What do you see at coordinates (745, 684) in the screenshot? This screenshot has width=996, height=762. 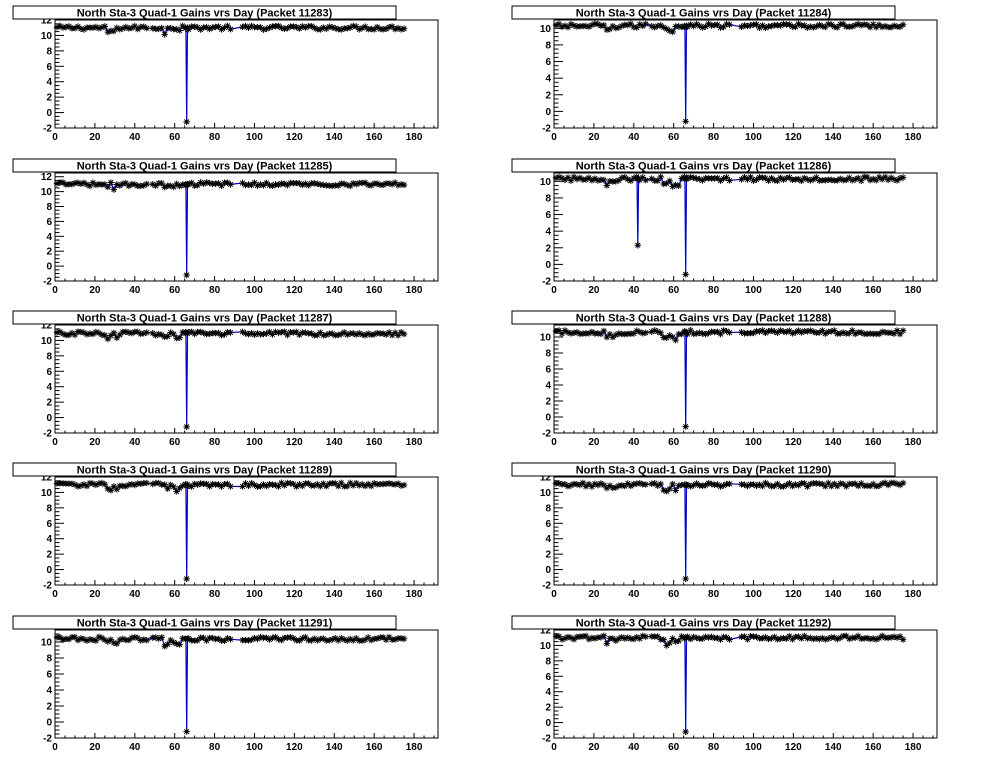 I see `plot-frame` at bounding box center [745, 684].